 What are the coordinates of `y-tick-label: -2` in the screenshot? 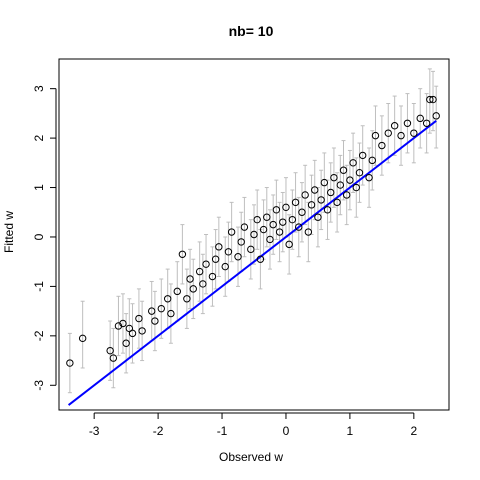 It's located at (39, 335).